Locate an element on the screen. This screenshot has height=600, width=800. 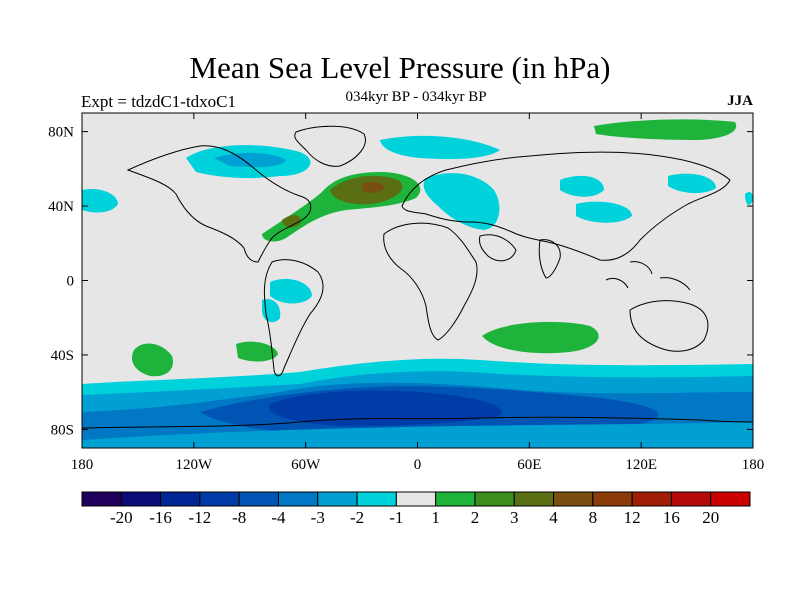
coast-greenland is located at coordinates (330, 146).